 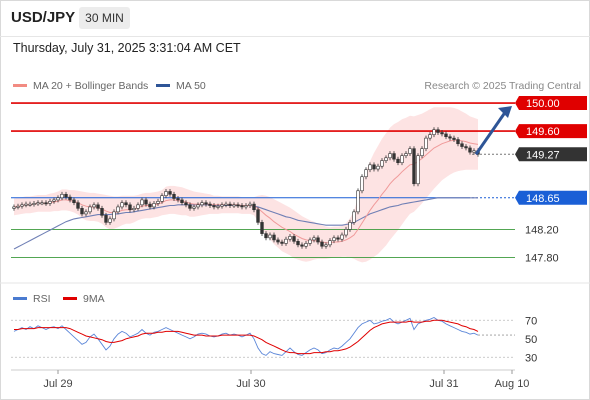 I want to click on rsi-tick-30: 30, so click(x=531, y=358).